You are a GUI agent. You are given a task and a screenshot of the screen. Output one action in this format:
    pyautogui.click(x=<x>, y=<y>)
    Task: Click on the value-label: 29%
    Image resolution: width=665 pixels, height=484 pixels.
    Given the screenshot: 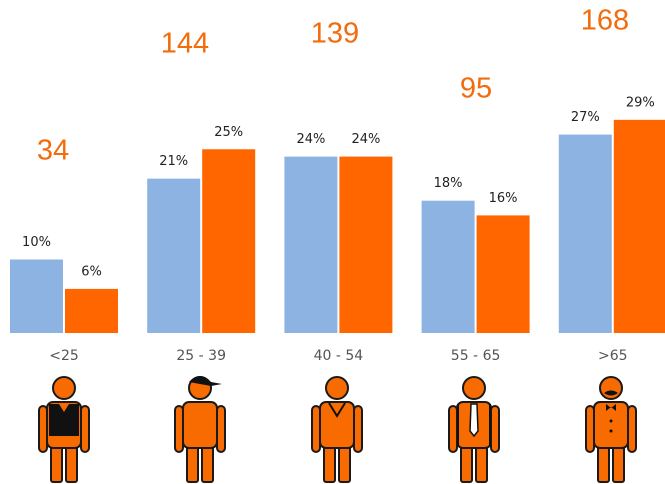 What is the action you would take?
    pyautogui.click(x=640, y=102)
    